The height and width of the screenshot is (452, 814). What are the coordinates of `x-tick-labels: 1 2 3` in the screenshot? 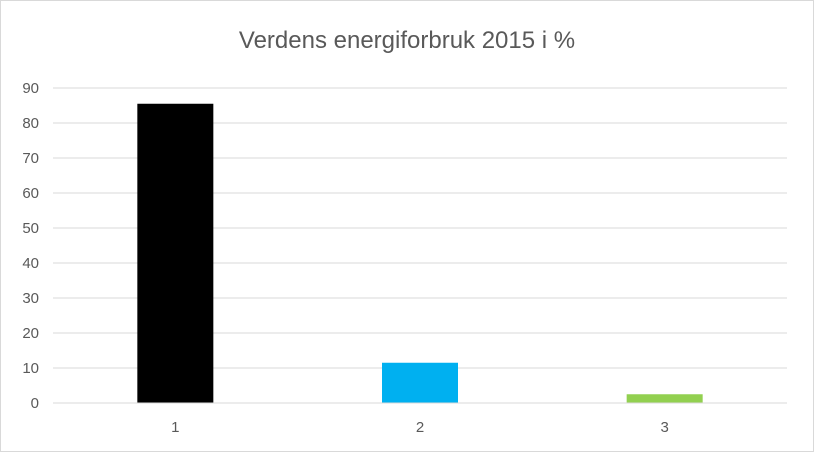 It's located at (420, 427).